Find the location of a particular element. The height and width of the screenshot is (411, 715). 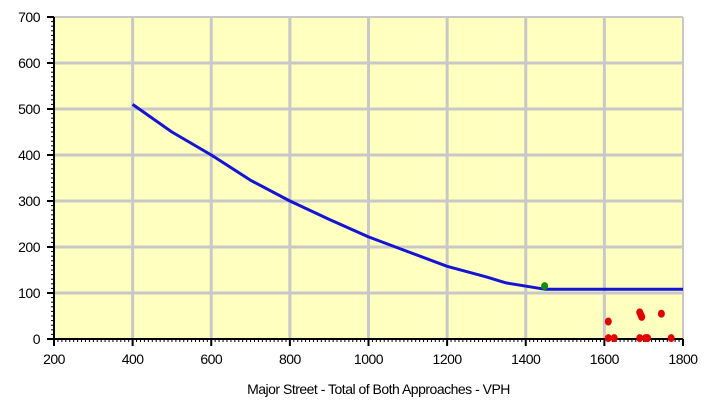

x-tick-label: 800 is located at coordinates (290, 359).